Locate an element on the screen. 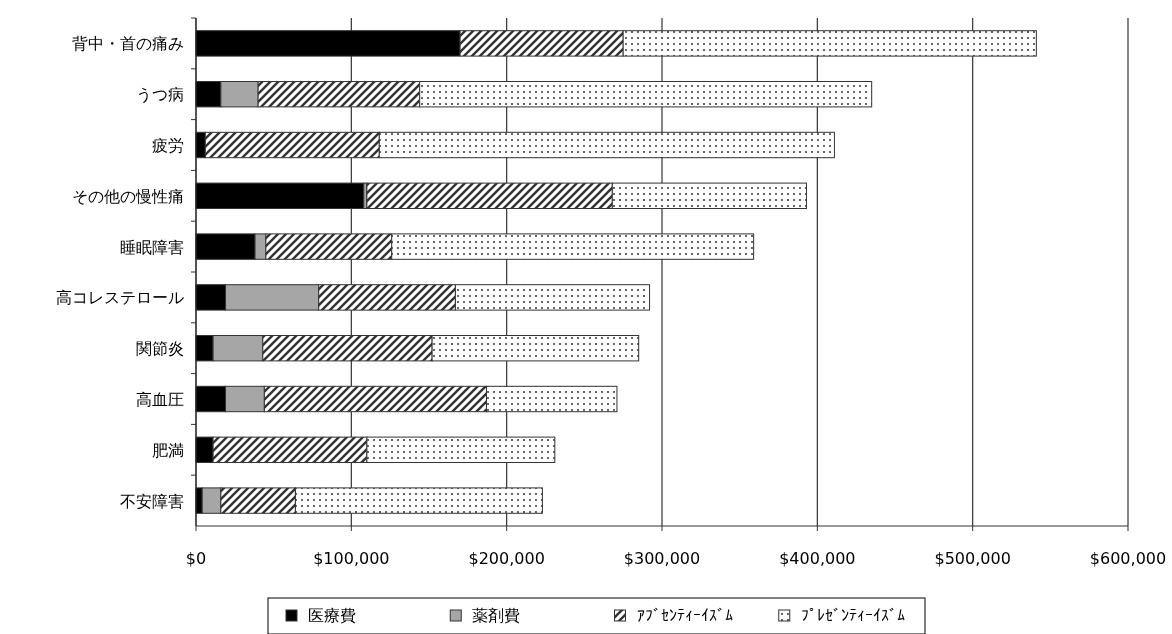 This screenshot has height=634, width=1172. x-tick-label: $400,000 is located at coordinates (817, 558).